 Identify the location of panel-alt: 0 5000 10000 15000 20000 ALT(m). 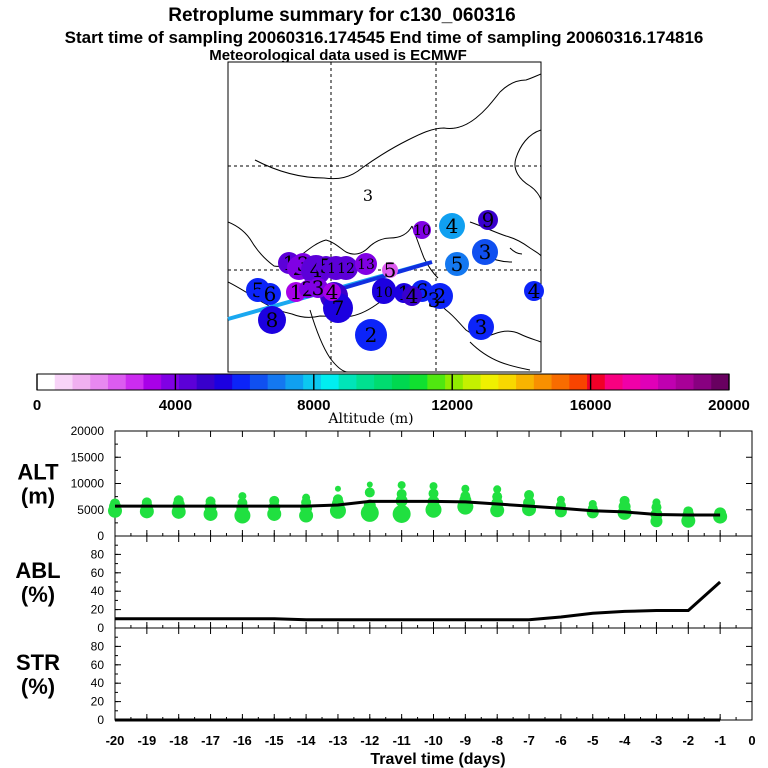
(385, 483).